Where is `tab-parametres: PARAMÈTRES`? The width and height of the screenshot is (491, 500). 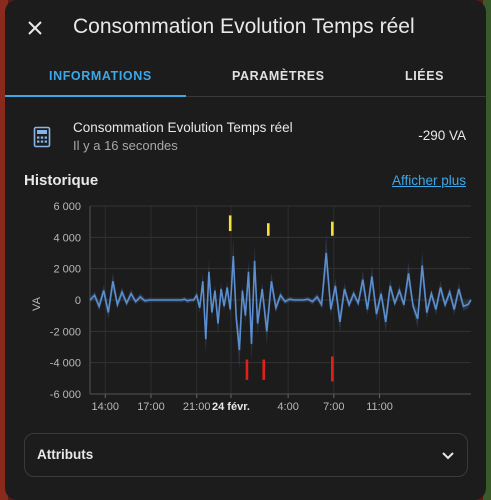
tab-parametres: PARAMÈTRES is located at coordinates (278, 76).